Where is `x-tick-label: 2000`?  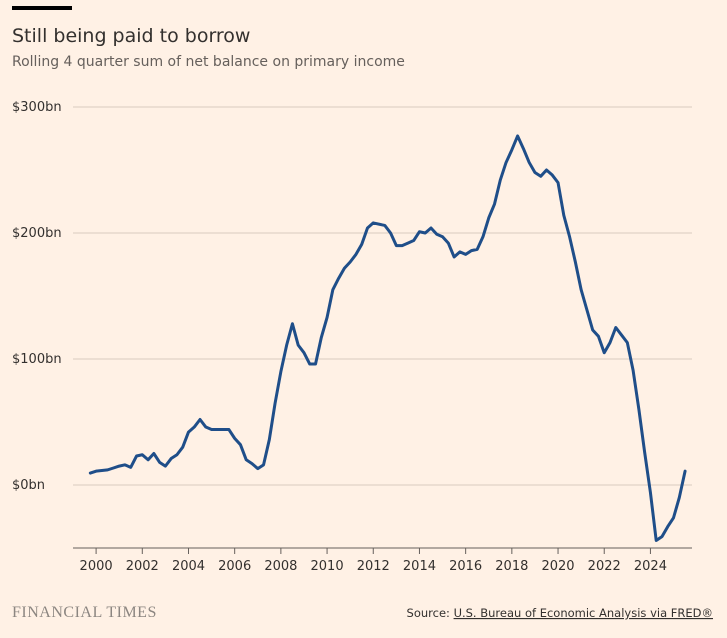
x-tick-label: 2000 is located at coordinates (96, 566).